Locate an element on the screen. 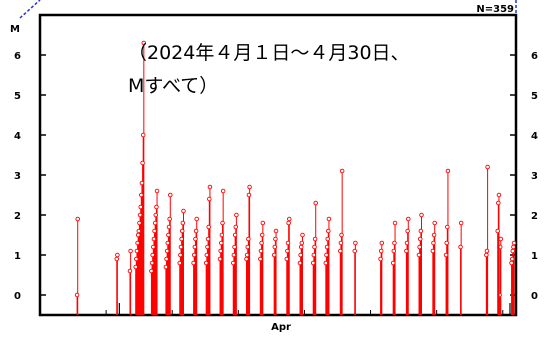  y-tick-label-right: 6 is located at coordinates (534, 56).